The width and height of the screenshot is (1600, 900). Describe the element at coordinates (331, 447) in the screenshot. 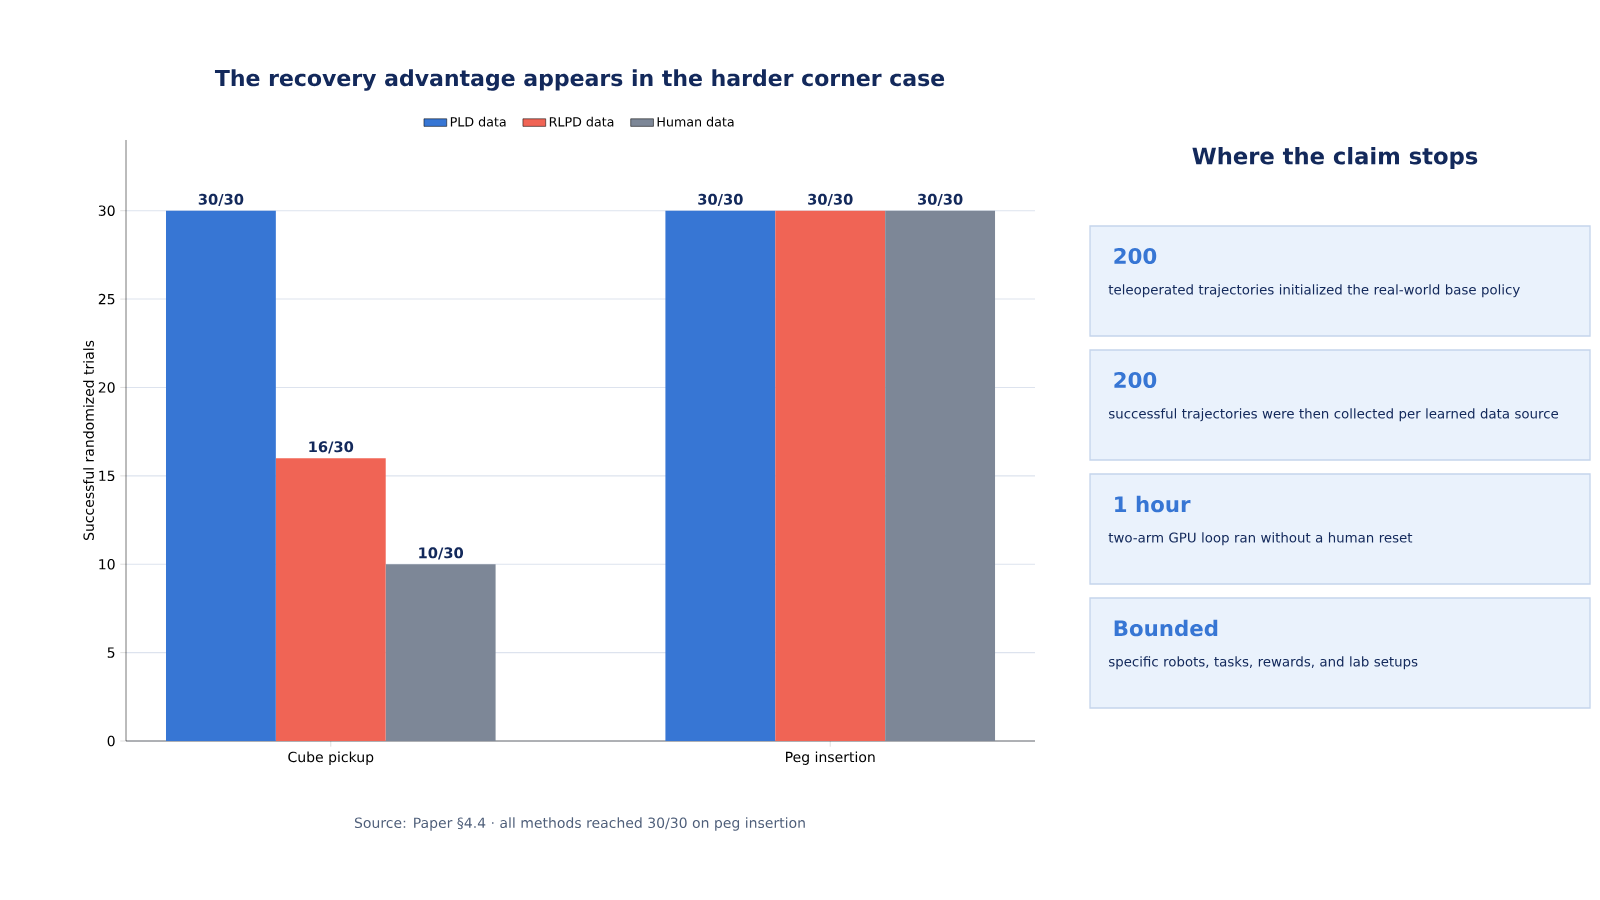

I see `data-label: 16/30` at that location.